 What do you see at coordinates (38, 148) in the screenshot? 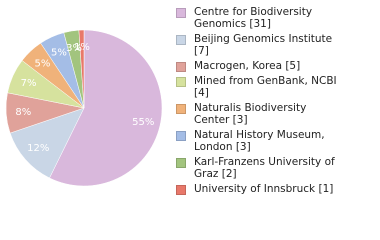
I see `slice-label: 12%` at bounding box center [38, 148].